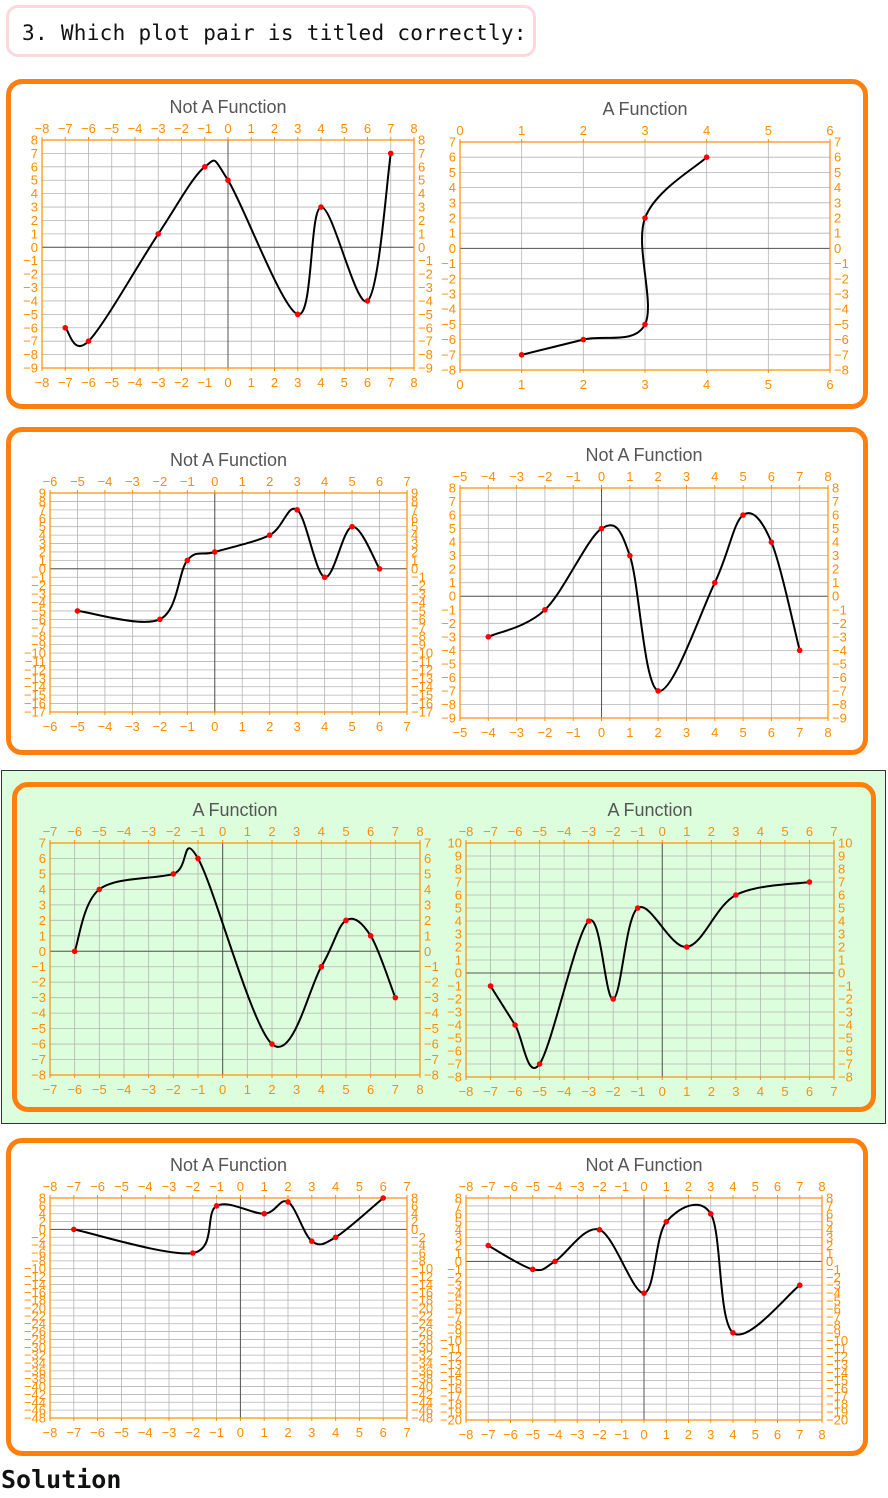  I want to click on x-tick-label: 2, so click(688, 1434).